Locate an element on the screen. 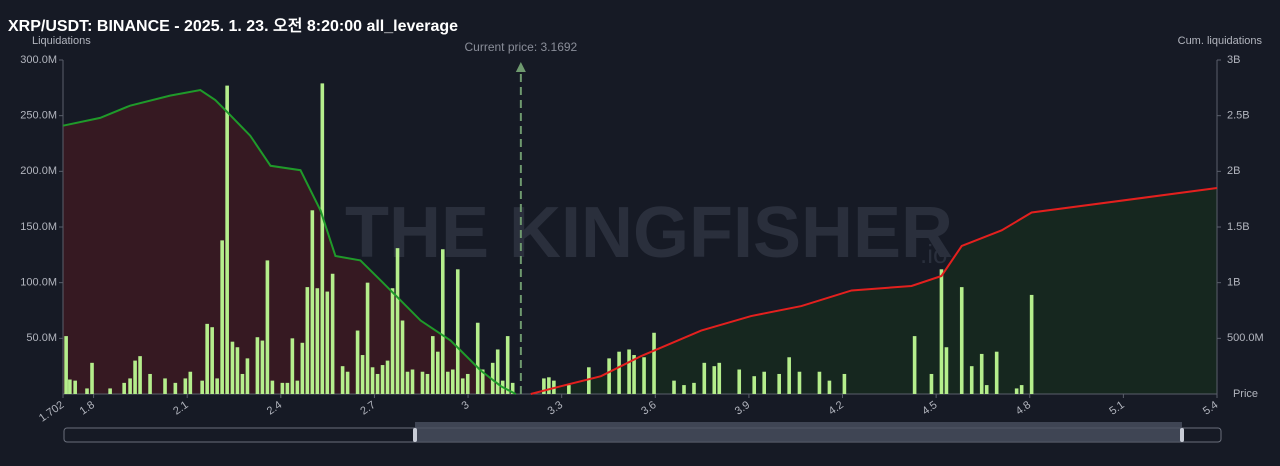  x-tick-label: 1.702 is located at coordinates (51, 412).